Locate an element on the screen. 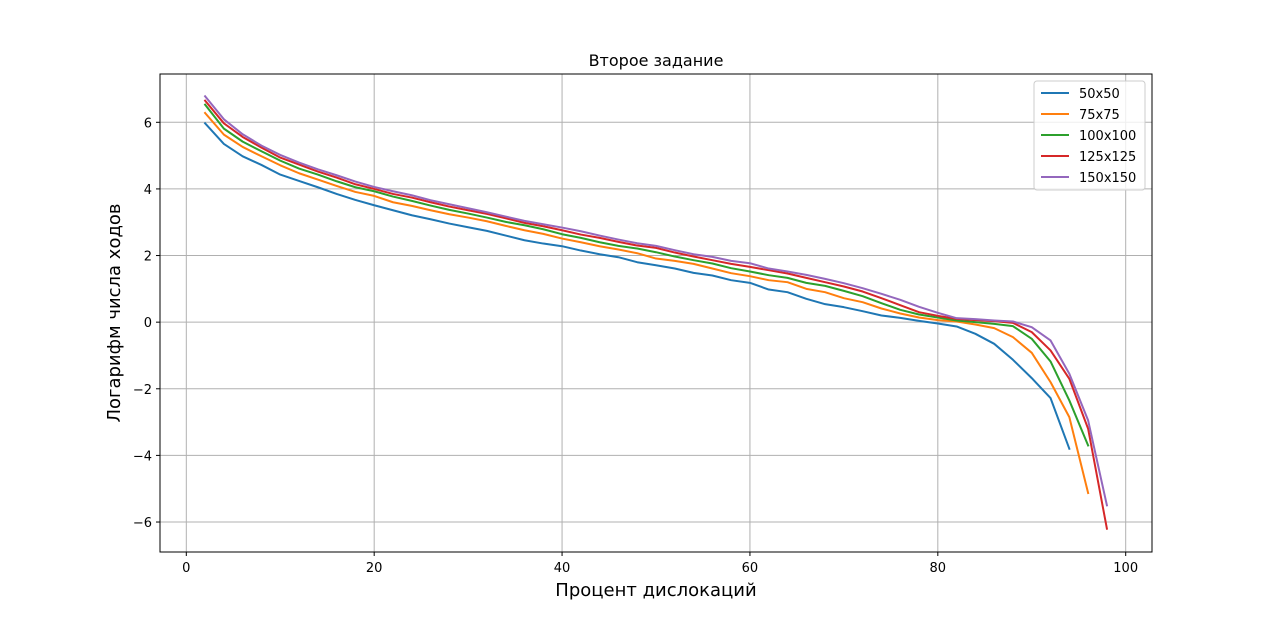 This screenshot has width=1280, height=620. x-tick-label: 40 is located at coordinates (562, 568).